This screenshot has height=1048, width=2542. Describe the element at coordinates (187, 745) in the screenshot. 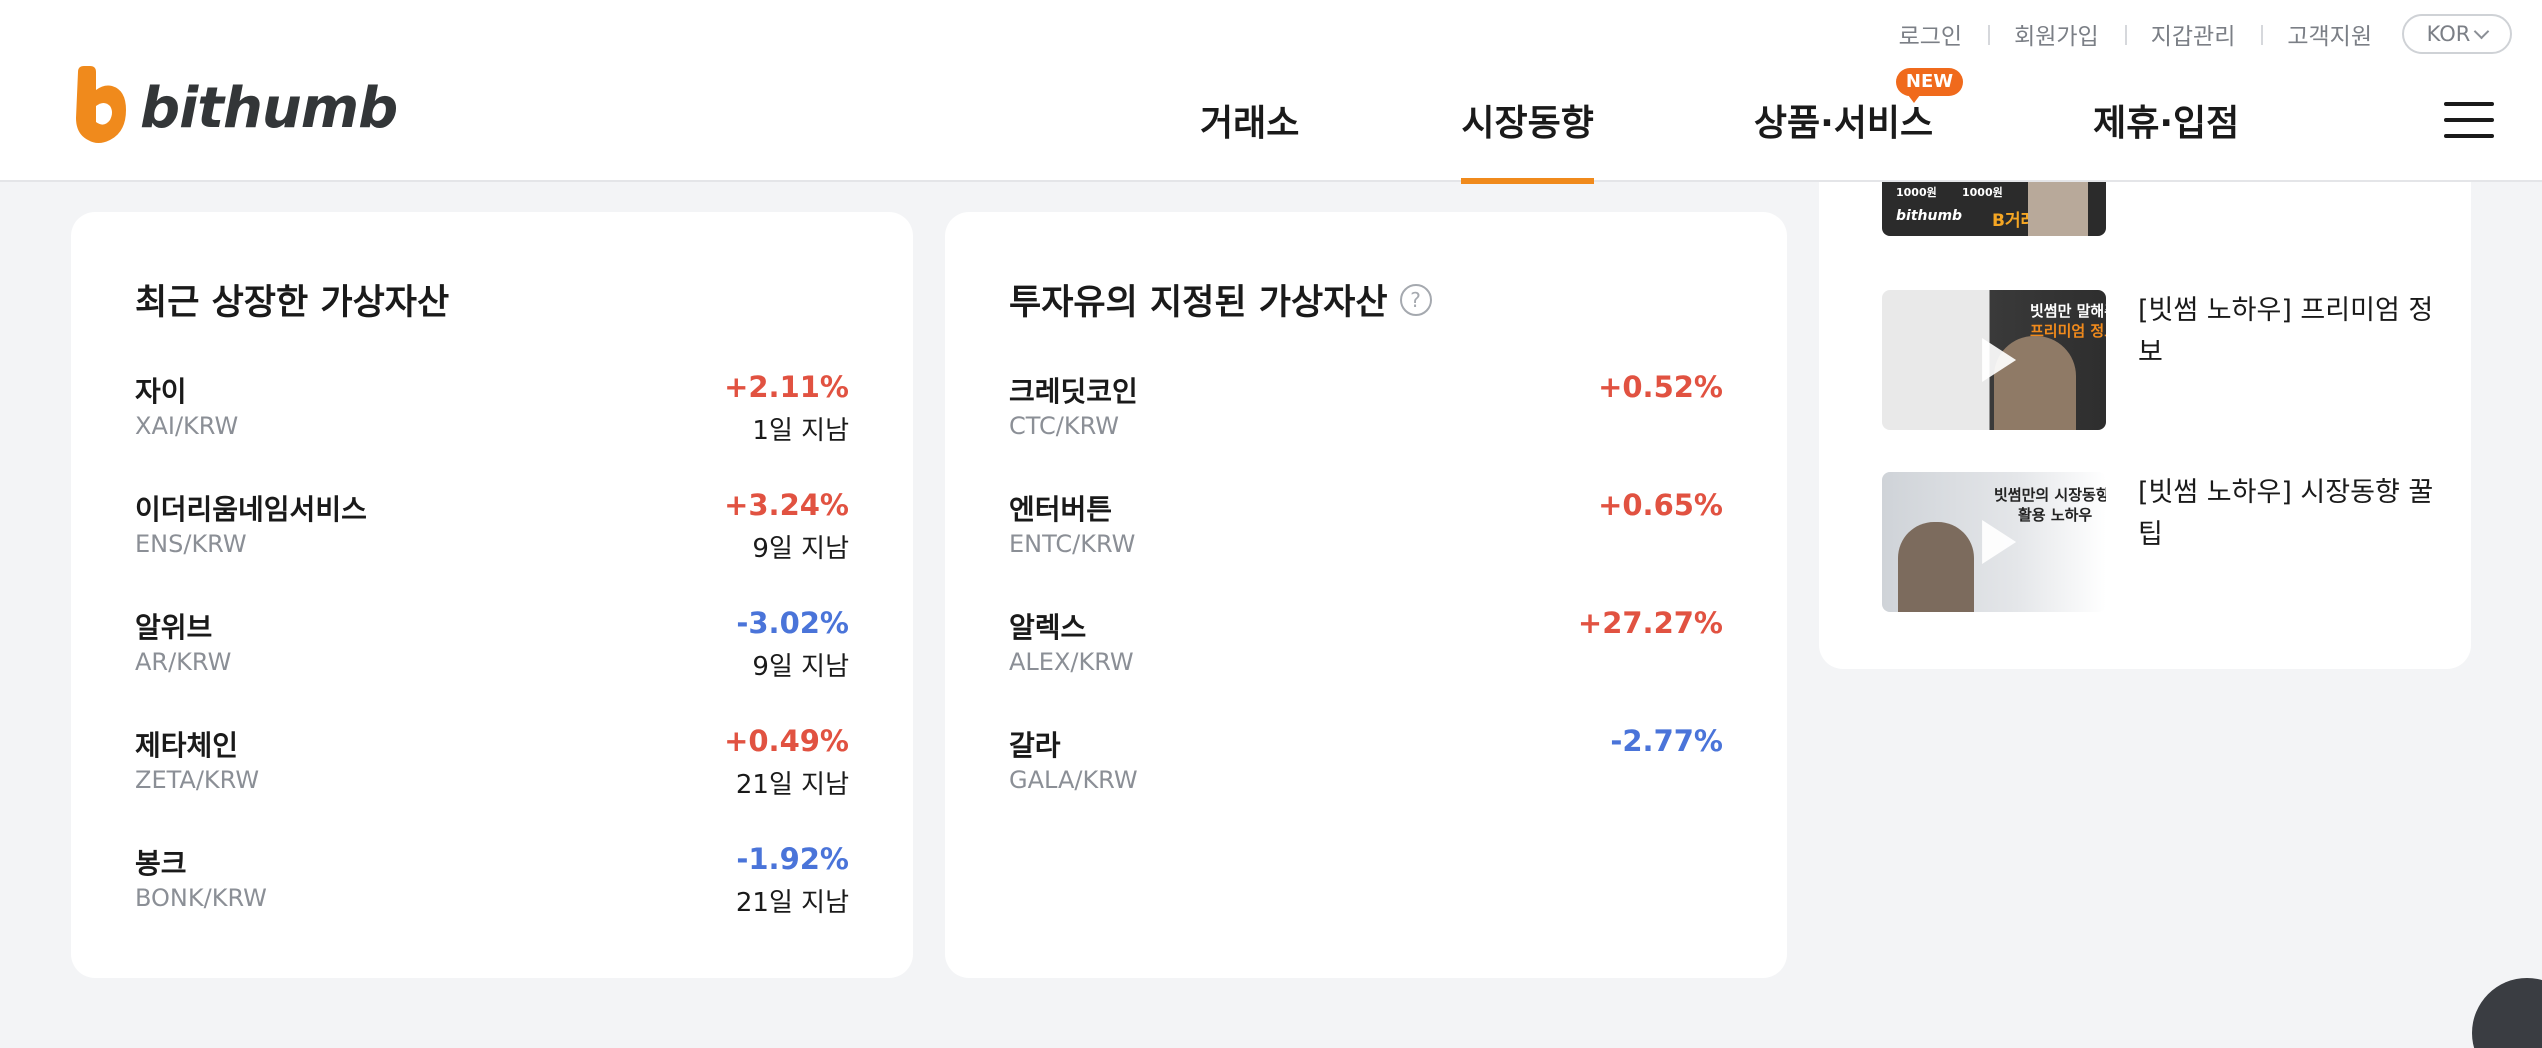

I see `asset-name: 제타체인` at that location.